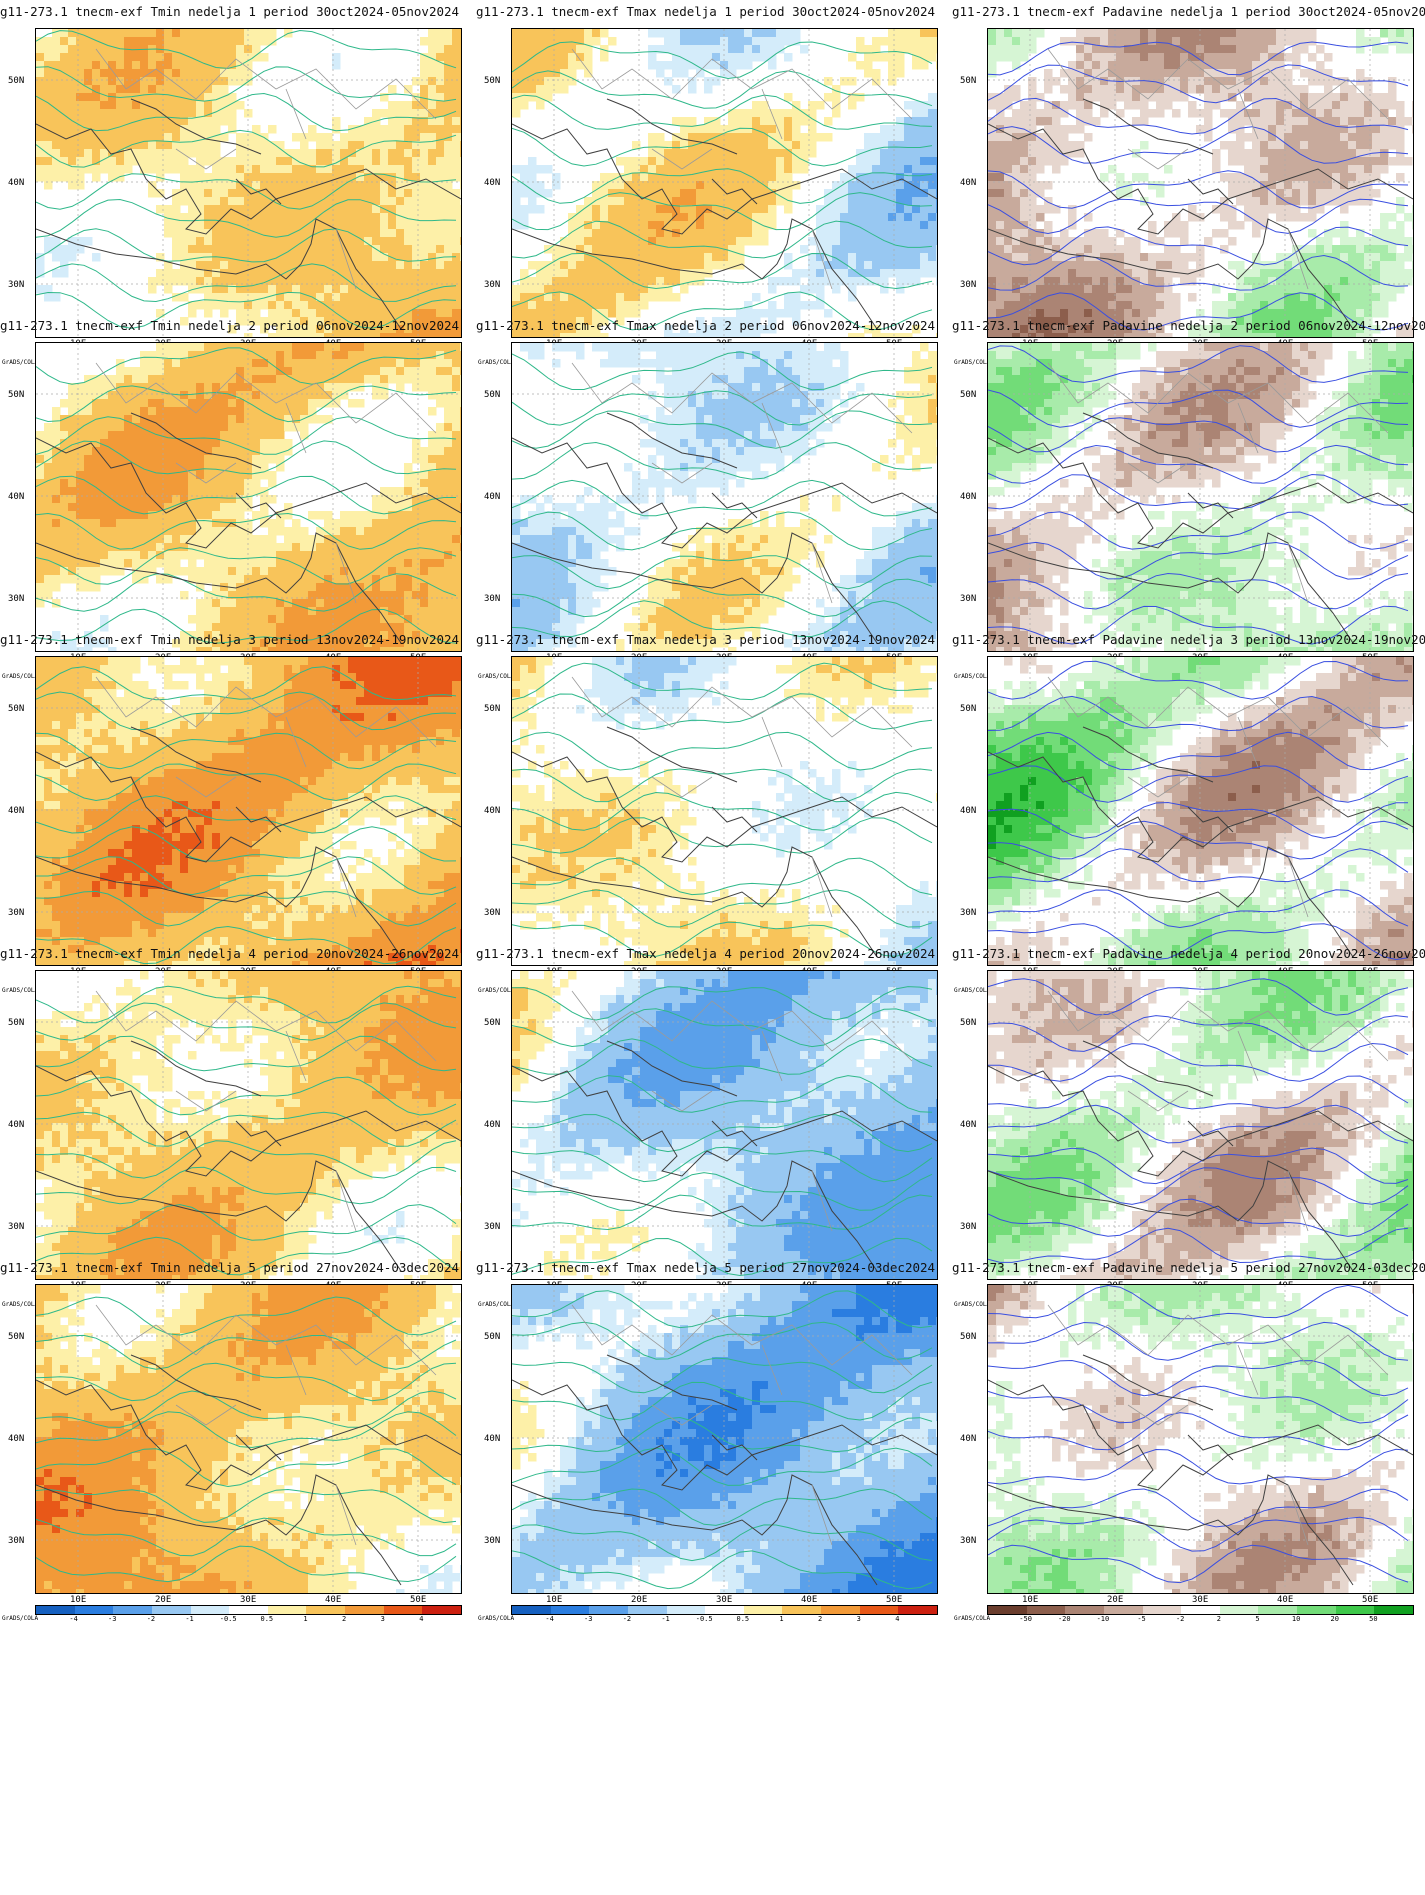 The width and height of the screenshot is (1425, 1895). Describe the element at coordinates (627, 1619) in the screenshot. I see `colorbar-tick: -2` at that location.